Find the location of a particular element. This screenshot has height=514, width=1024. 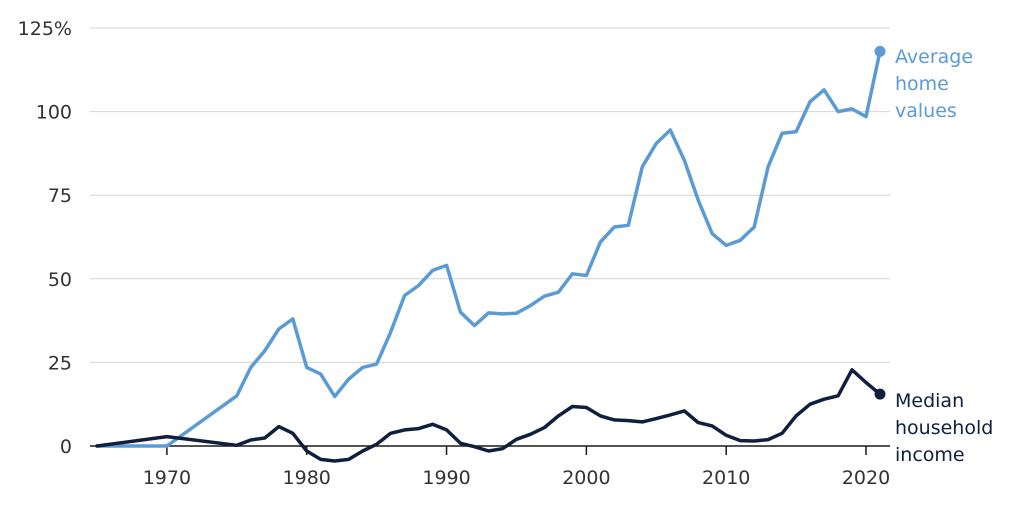

series-label: Average home values is located at coordinates (934, 84).